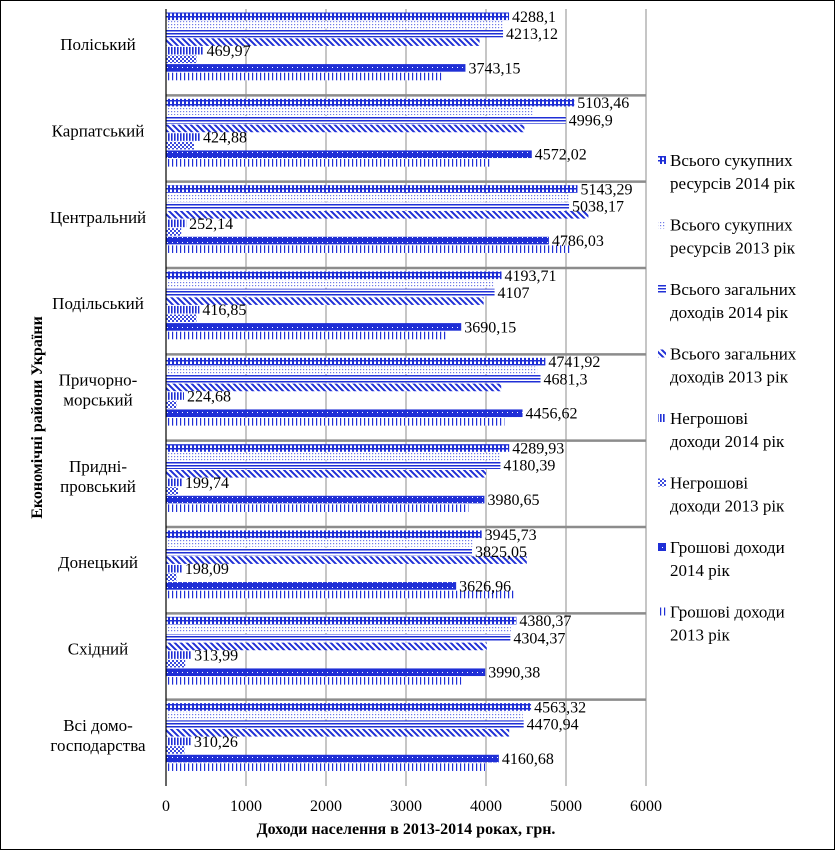 The image size is (837, 852). Describe the element at coordinates (37, 417) in the screenshot. I see `y-axis-title: Економічні райони України` at that location.